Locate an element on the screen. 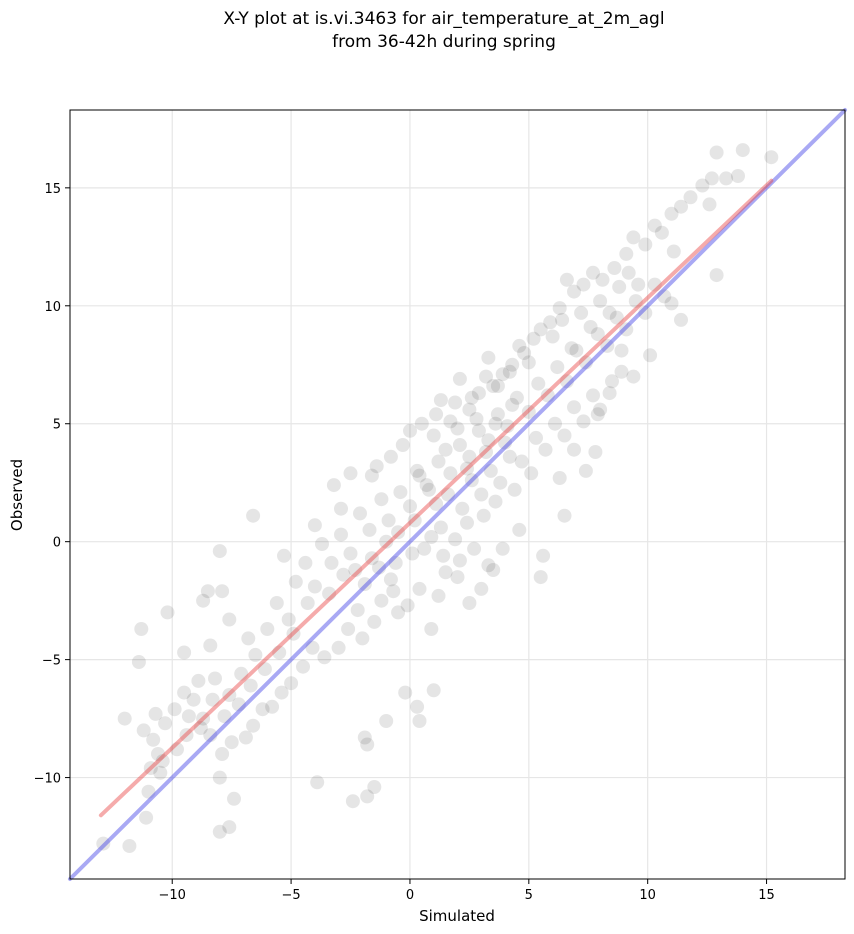 This screenshot has width=854, height=934. y-tick-label: −10 is located at coordinates (47, 779).